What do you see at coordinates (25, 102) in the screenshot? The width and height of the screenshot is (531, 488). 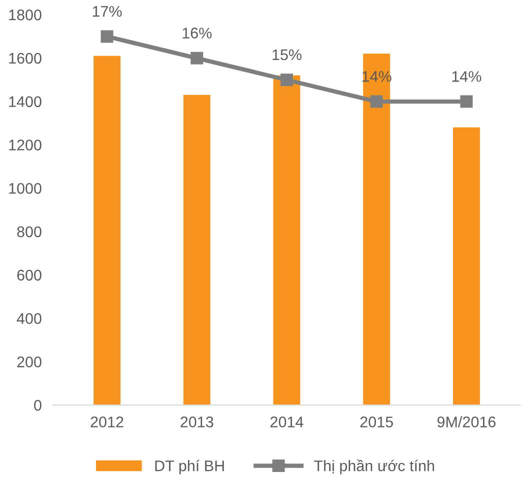 I see `y-tick-label: 1400` at bounding box center [25, 102].